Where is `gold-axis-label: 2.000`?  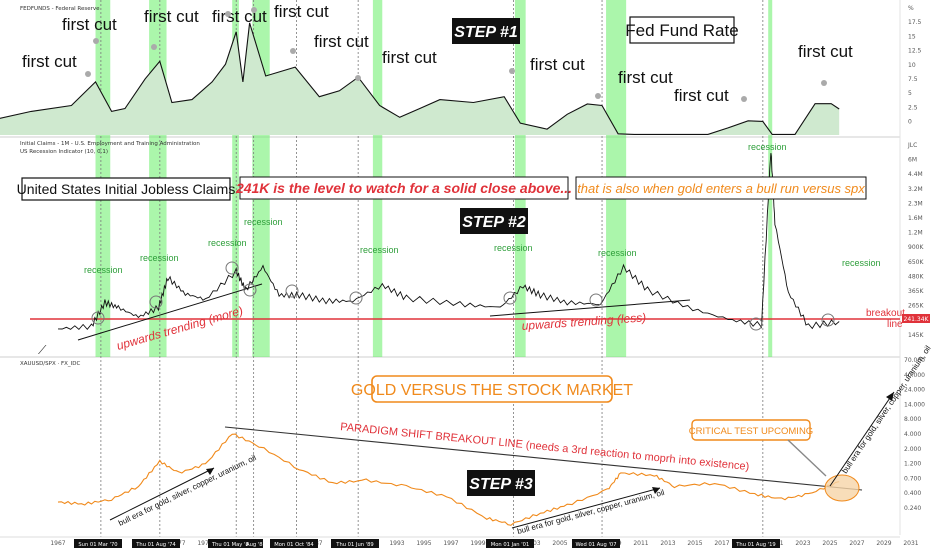
gold-axis-label: 2.000 is located at coordinates (912, 449).